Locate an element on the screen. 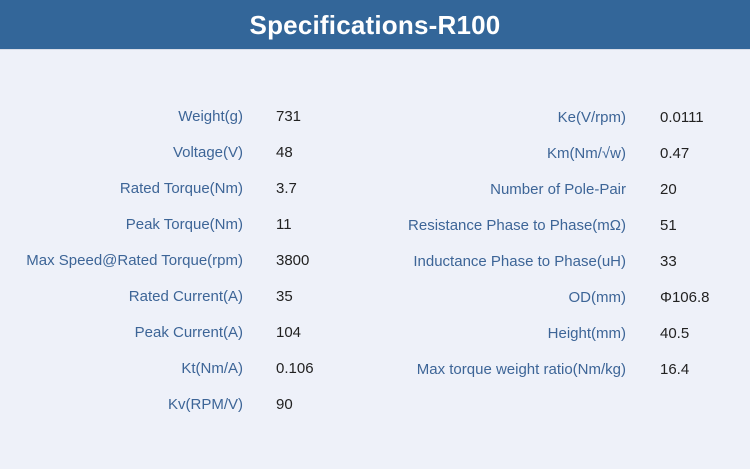  spec-value: 11 is located at coordinates (284, 224).